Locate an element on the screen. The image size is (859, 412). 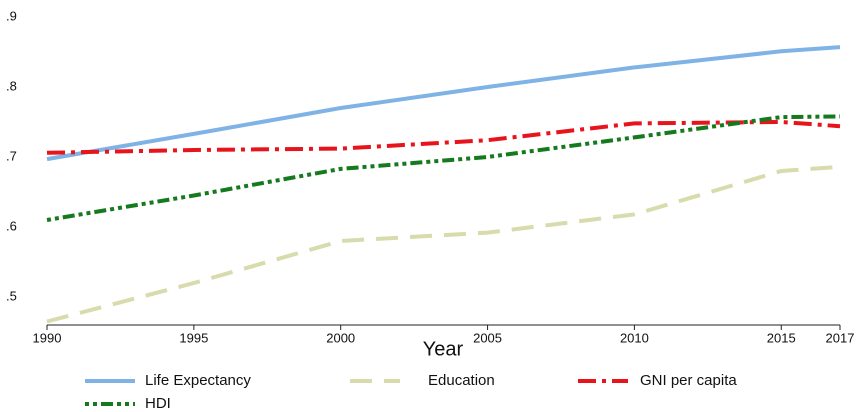
x-tick-label: 2010 is located at coordinates (634, 337).